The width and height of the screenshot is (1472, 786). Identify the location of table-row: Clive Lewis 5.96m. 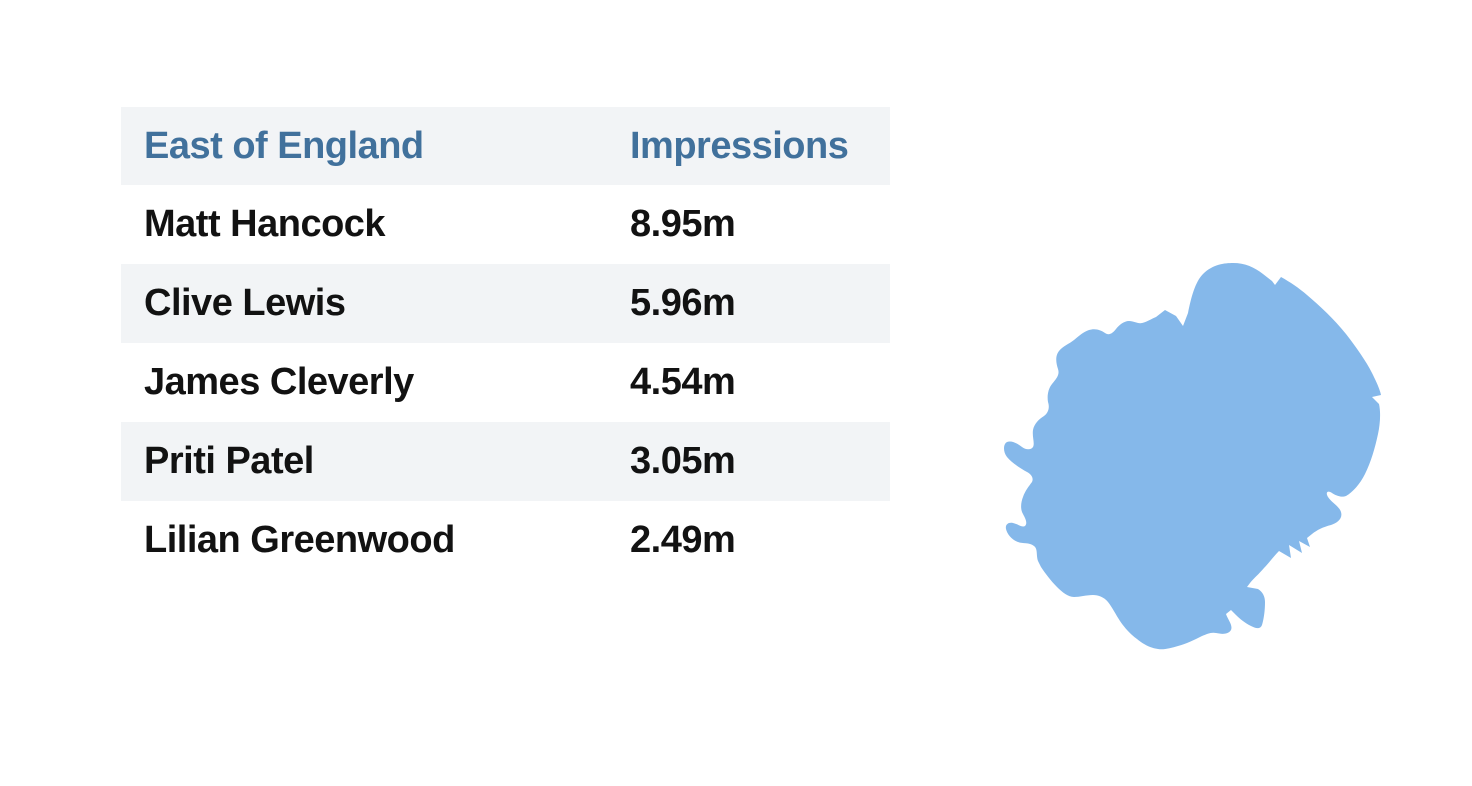
(505, 303).